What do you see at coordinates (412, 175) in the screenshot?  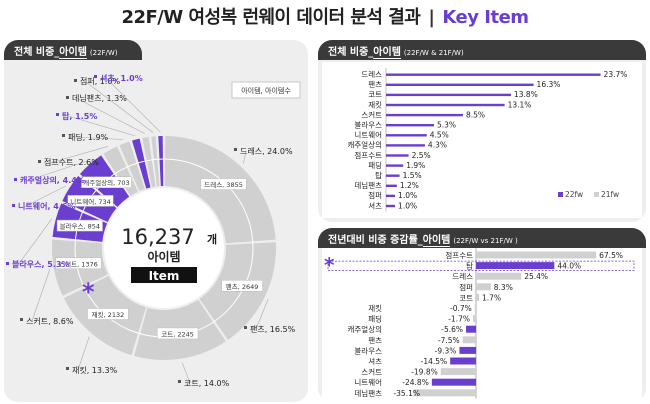 I see `share-value-label-10: 1.5%` at bounding box center [412, 175].